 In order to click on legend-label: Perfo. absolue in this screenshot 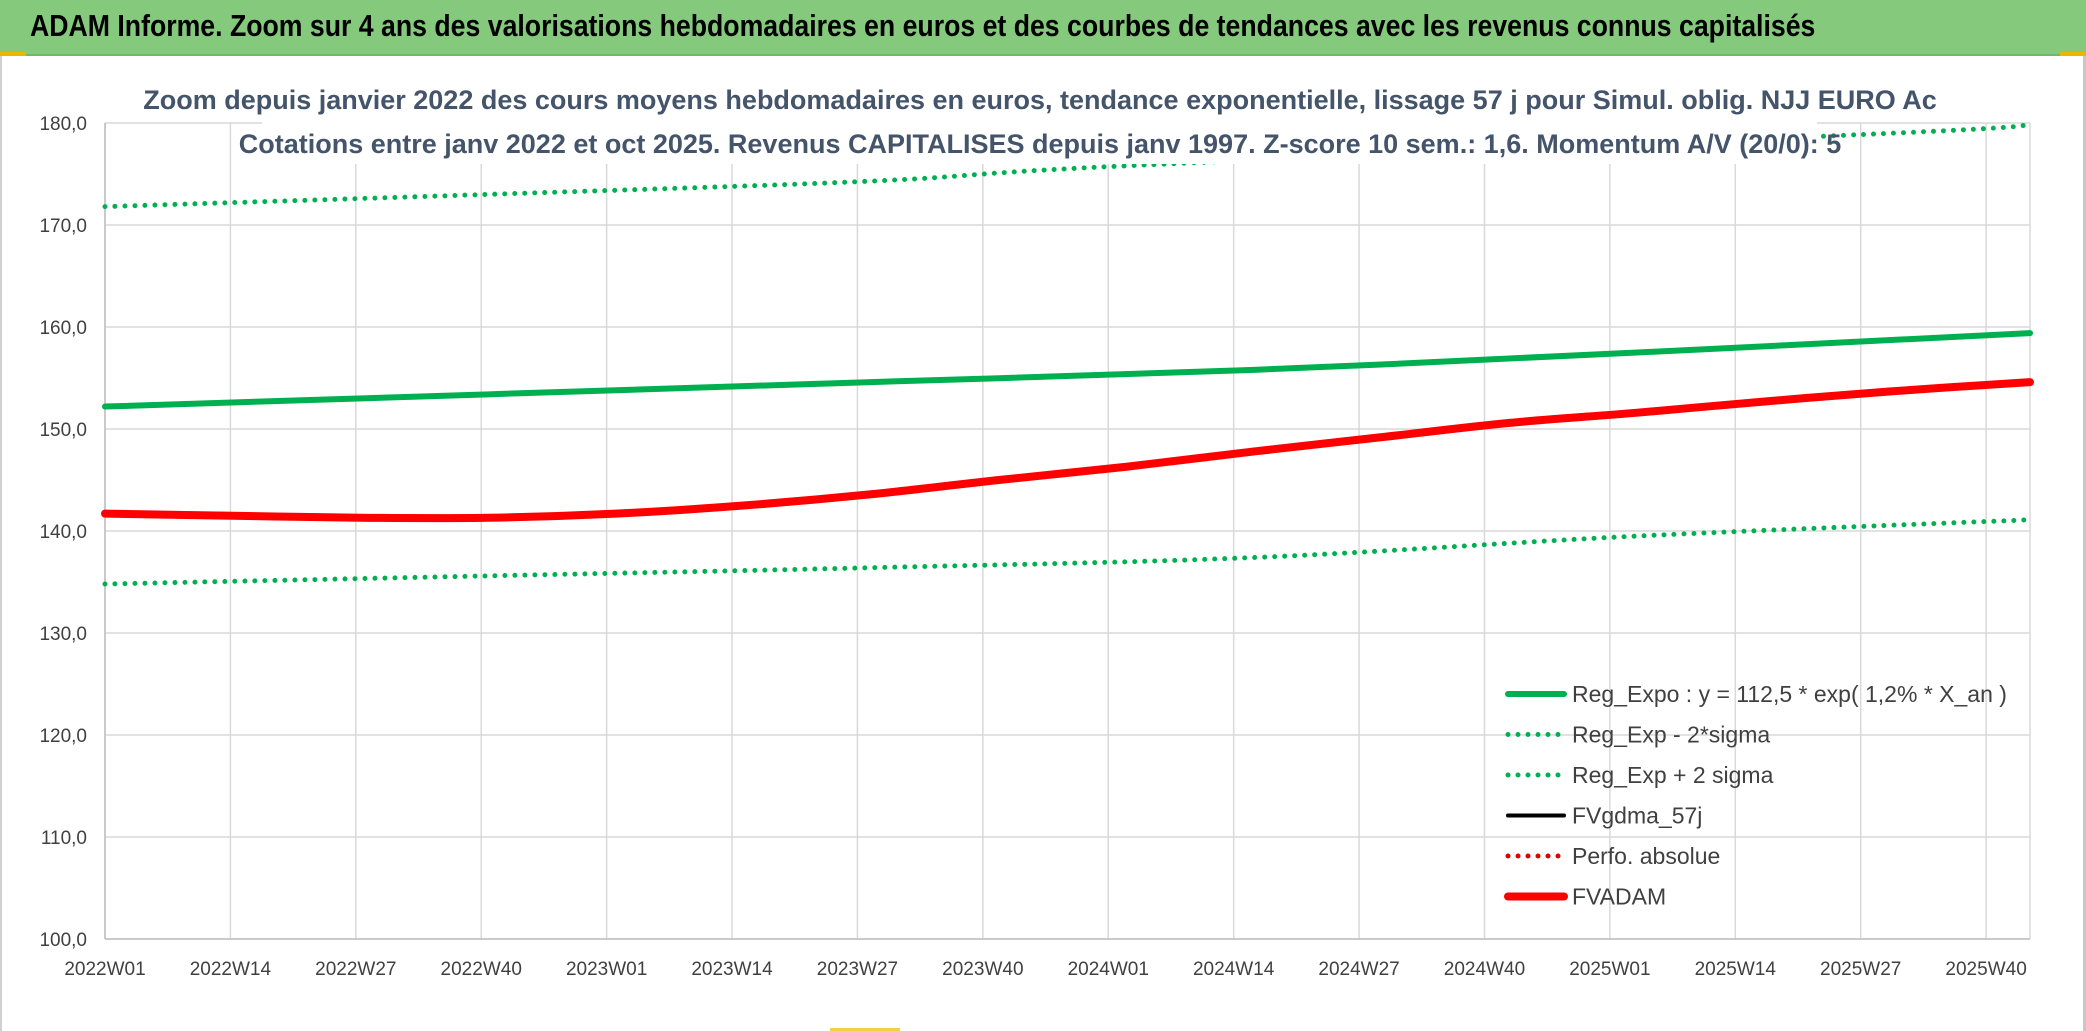, I will do `click(1646, 856)`.